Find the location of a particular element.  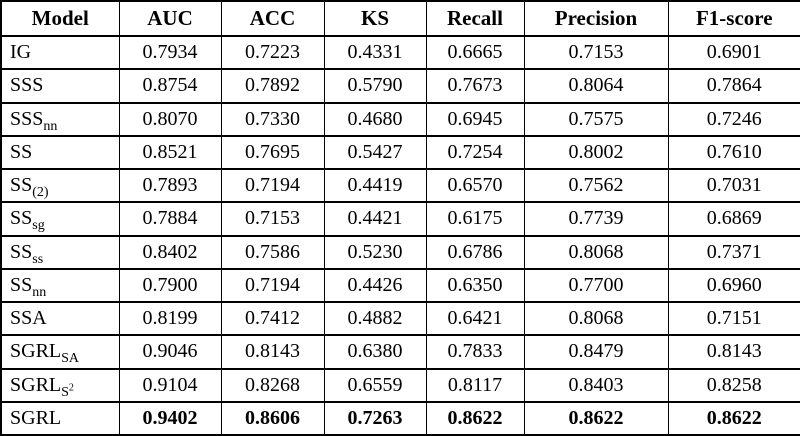

acc-value-cell: 0.8606 is located at coordinates (272, 418).